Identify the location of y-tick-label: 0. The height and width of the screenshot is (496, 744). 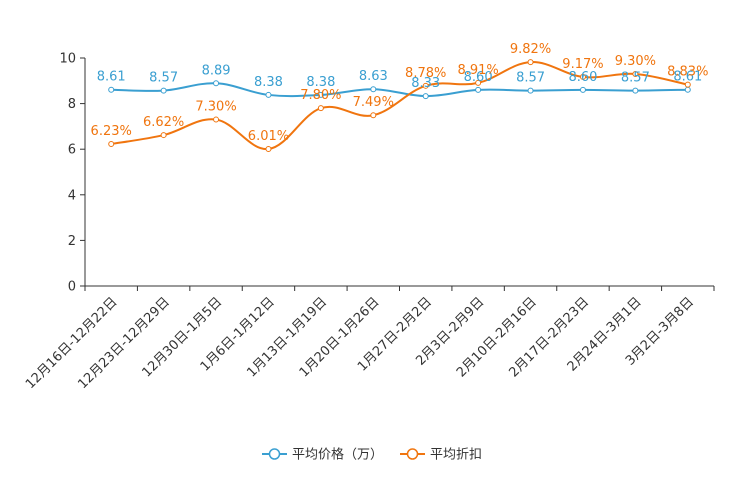
(72, 287).